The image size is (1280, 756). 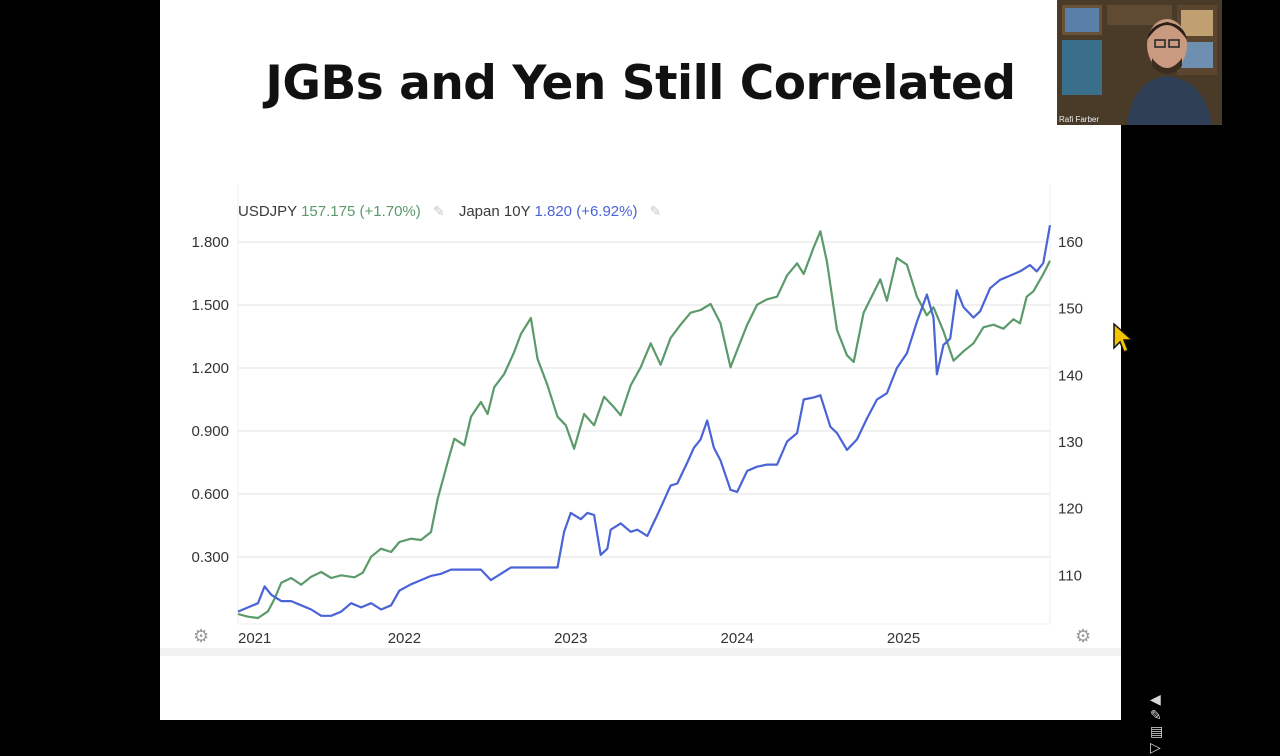 I want to click on y-right-tick-label: 150, so click(x=1070, y=309).